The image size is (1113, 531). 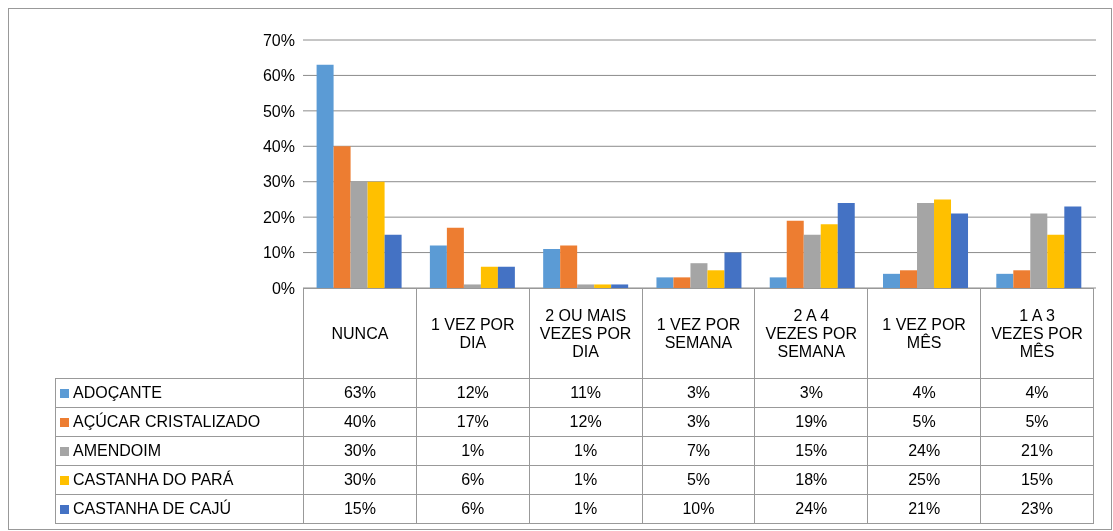 I want to click on x-tick-label: NUNCA, so click(x=360, y=333).